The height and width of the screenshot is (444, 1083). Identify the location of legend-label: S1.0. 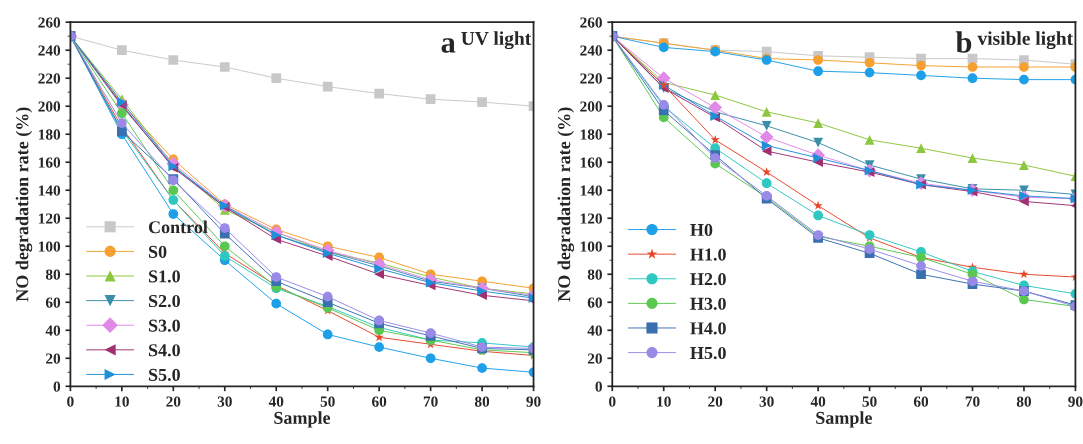
(164, 276).